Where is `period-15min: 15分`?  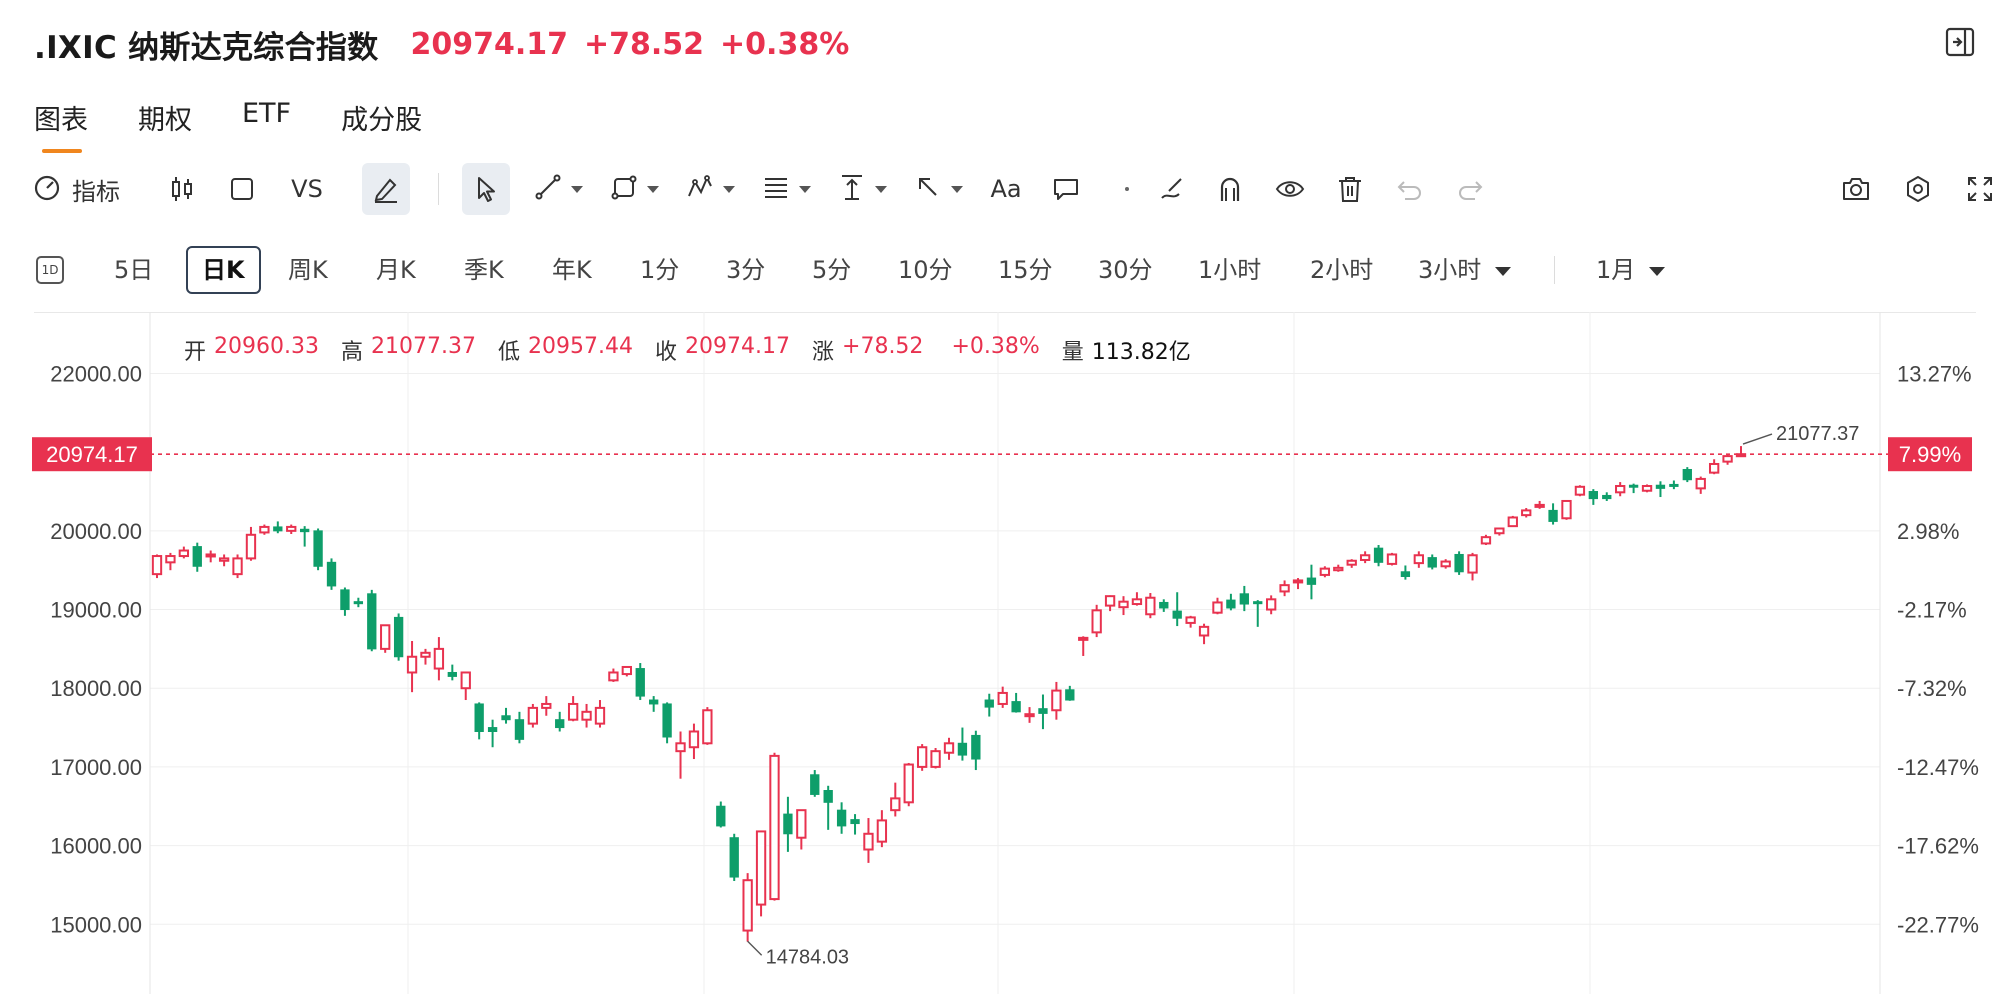
period-15min: 15分 is located at coordinates (1025, 270).